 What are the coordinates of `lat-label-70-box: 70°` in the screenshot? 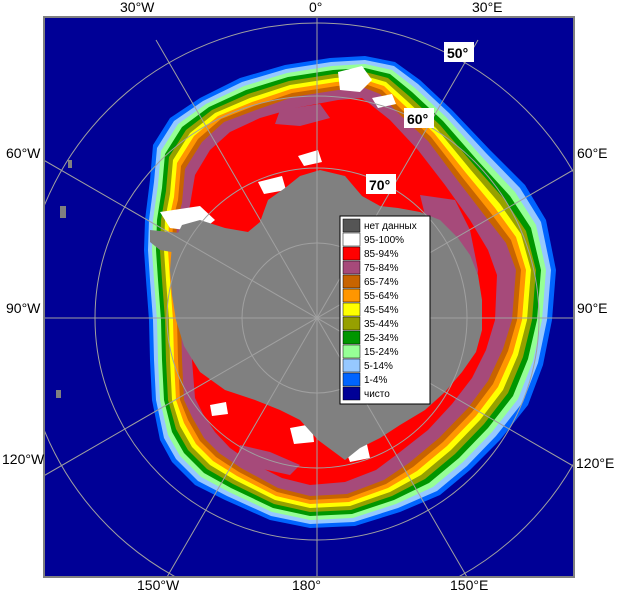 It's located at (381, 184).